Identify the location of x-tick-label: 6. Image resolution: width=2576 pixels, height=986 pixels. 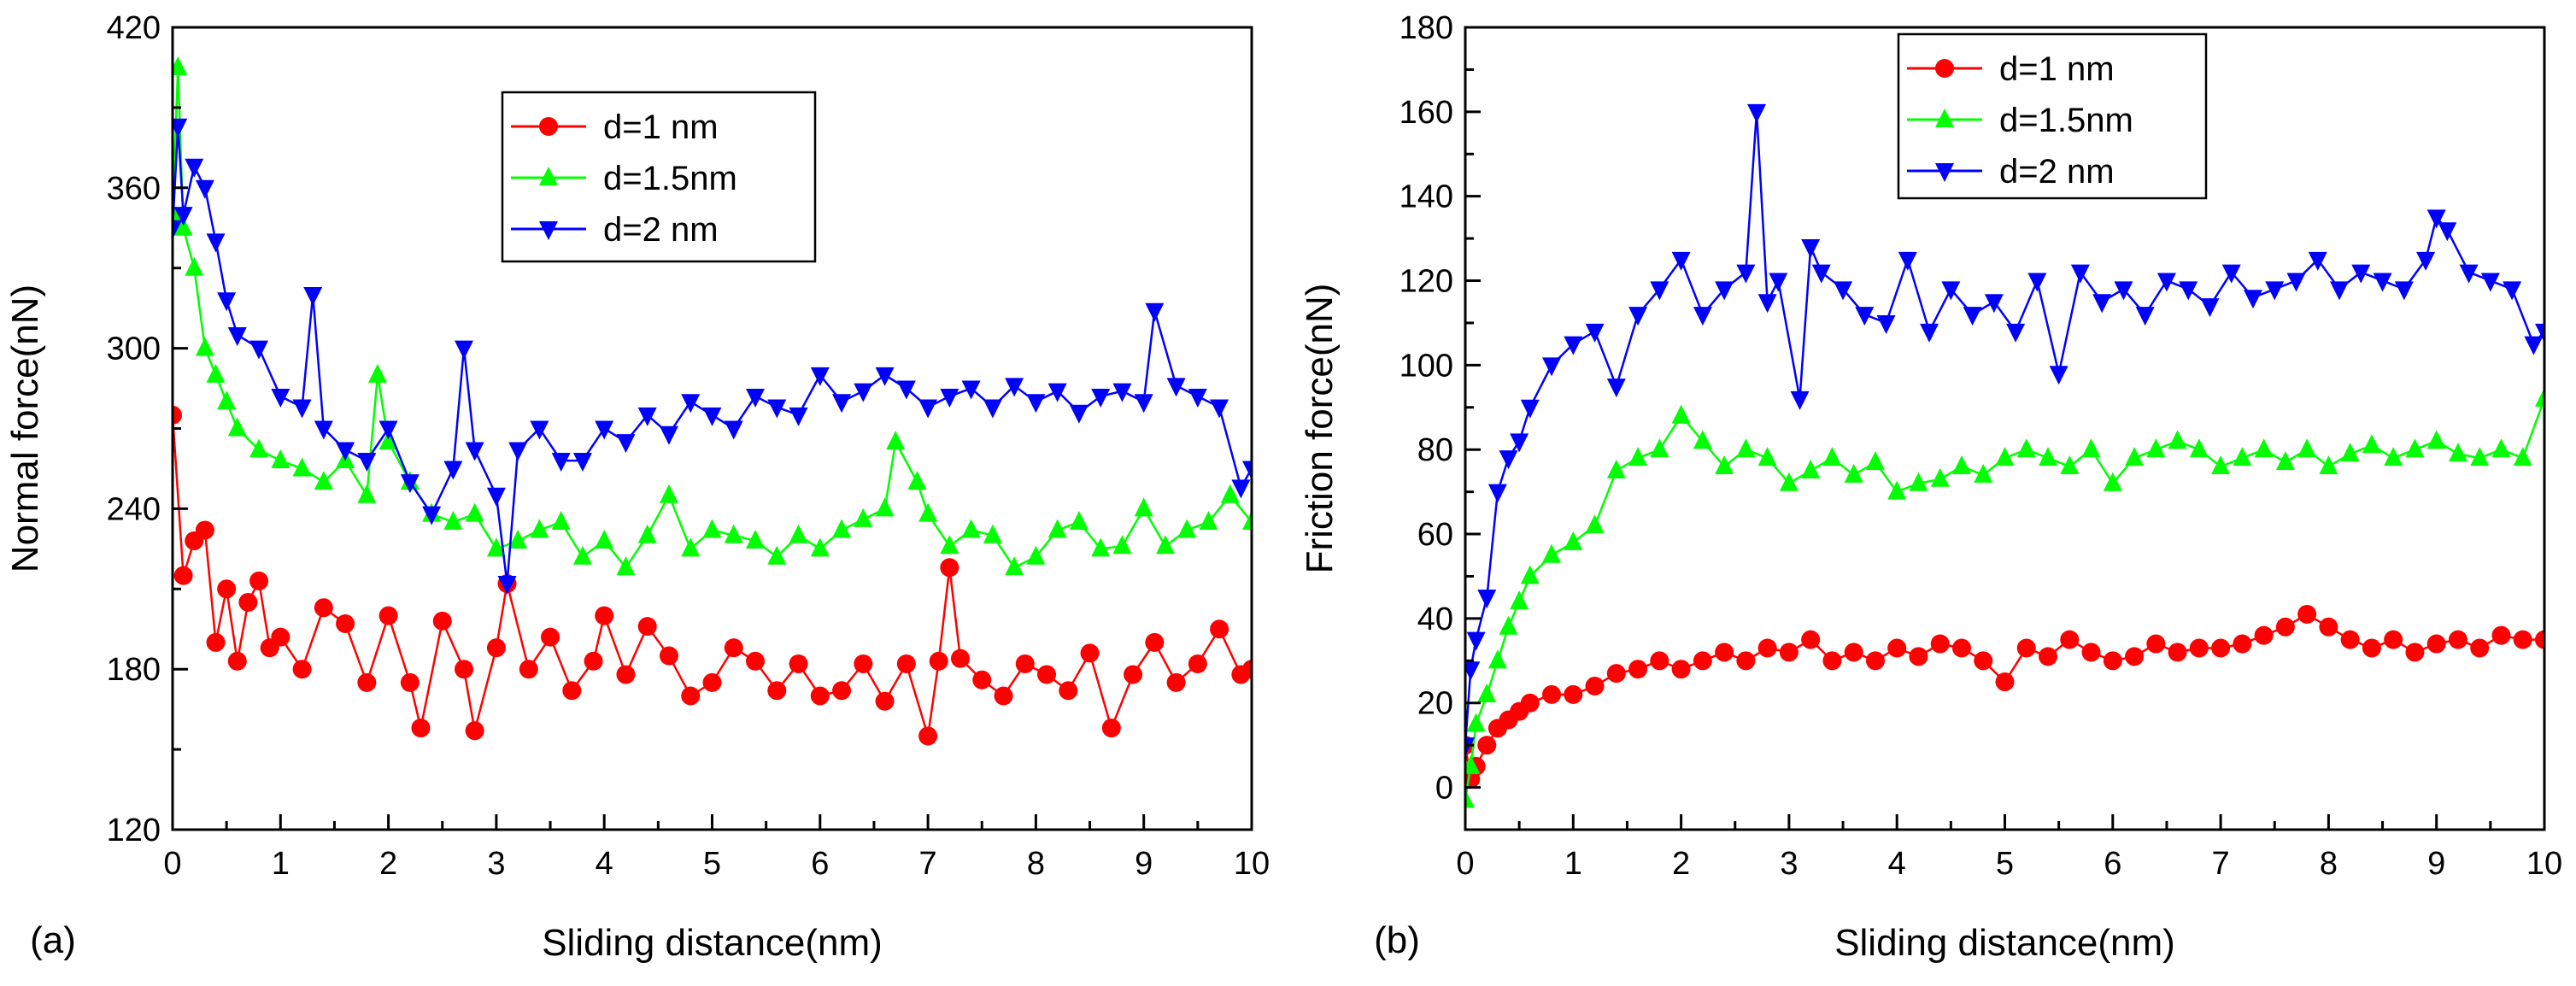
(820, 864).